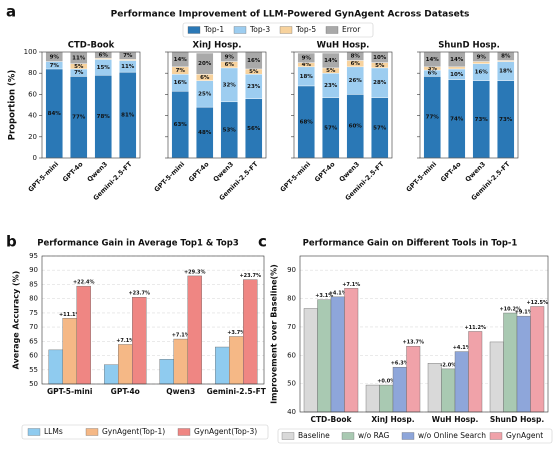 The height and width of the screenshot is (449, 554). What do you see at coordinates (16, 320) in the screenshot?
I see `y-axis-label: Average Accuracy (%)` at bounding box center [16, 320].